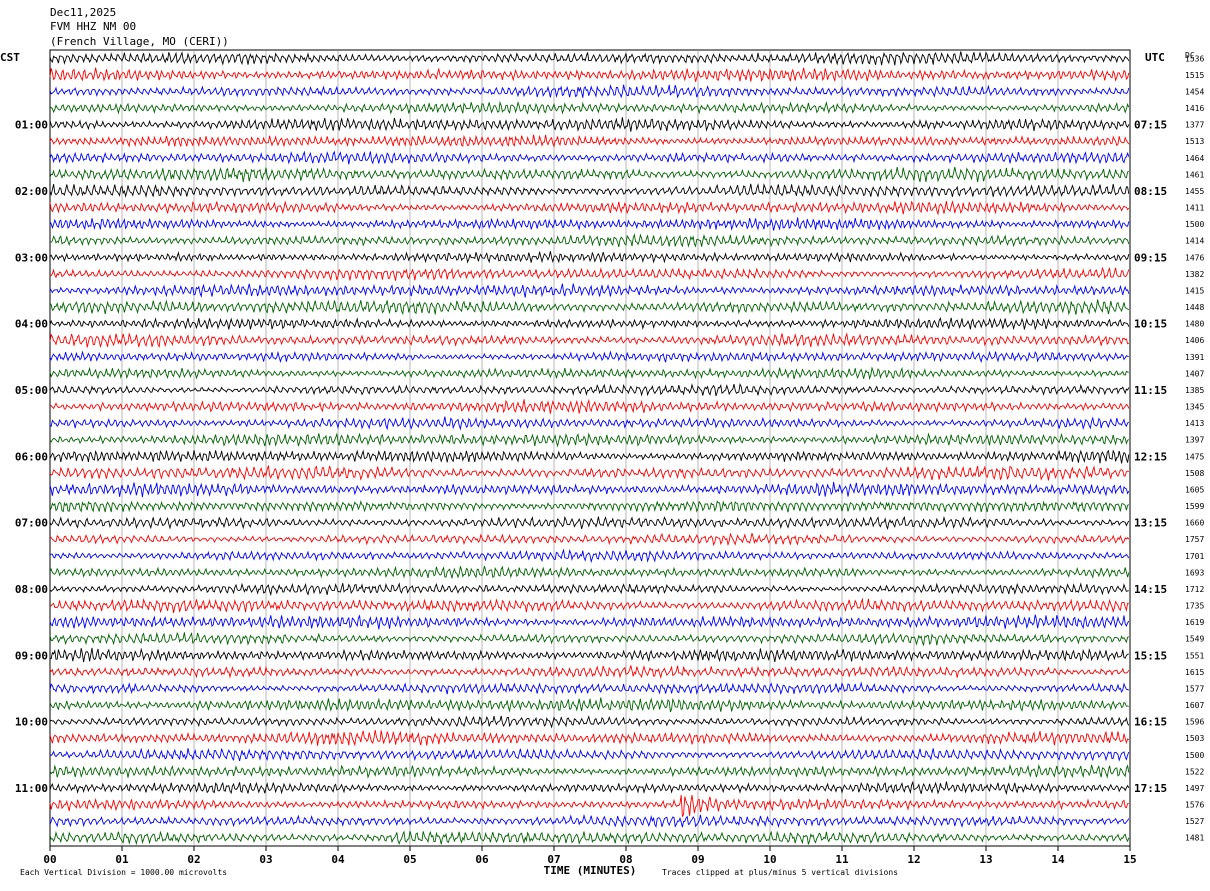  I want to click on cst-tick-label: 01:00, so click(31, 125).